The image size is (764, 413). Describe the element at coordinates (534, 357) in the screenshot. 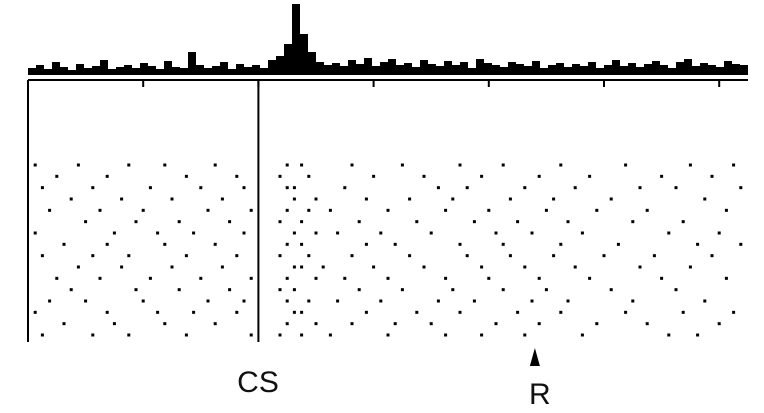

I see `r-marker` at that location.